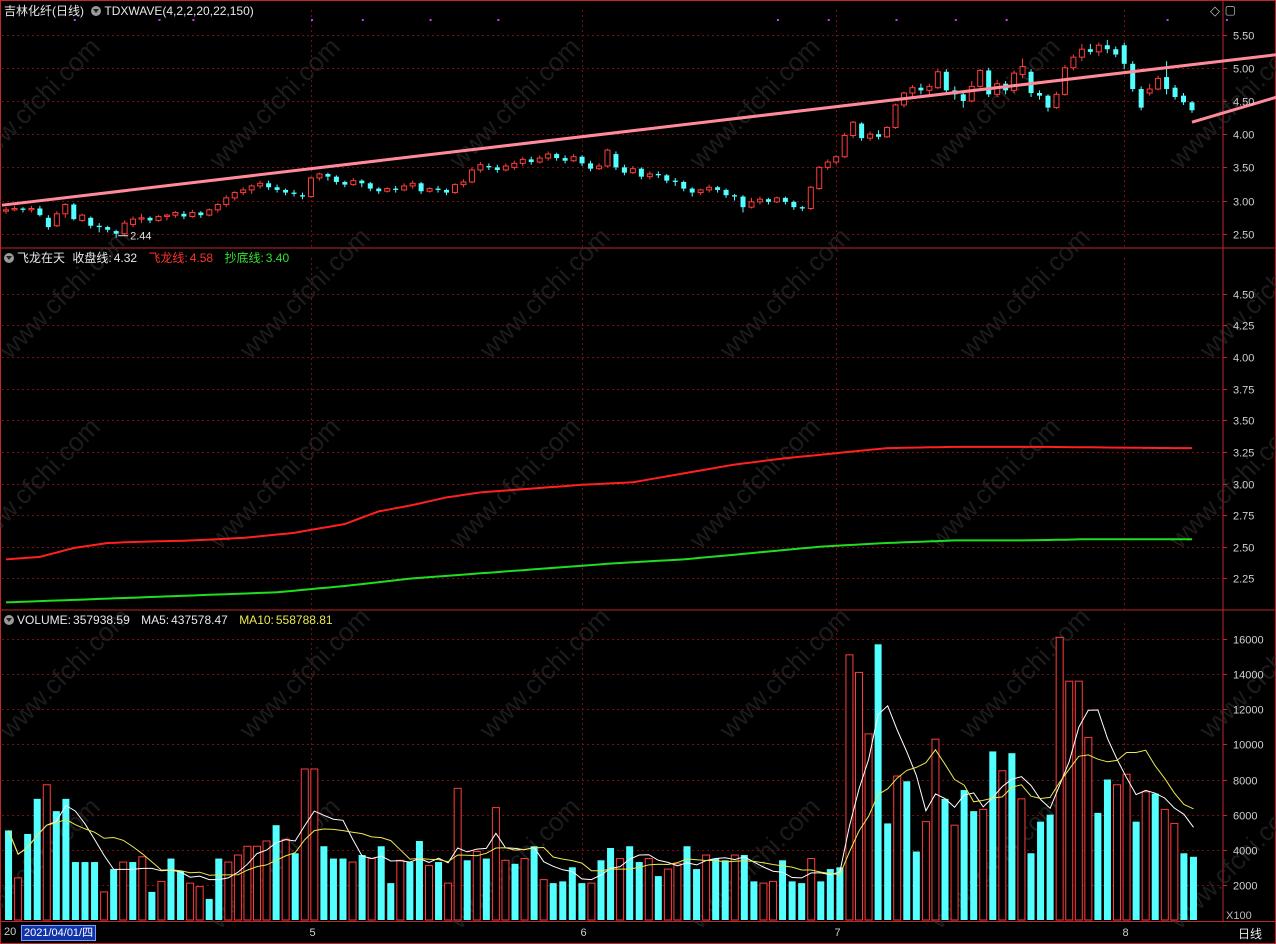 The width and height of the screenshot is (1276, 944). I want to click on dragon-indicator-name: 飞龙在天, so click(41, 258).